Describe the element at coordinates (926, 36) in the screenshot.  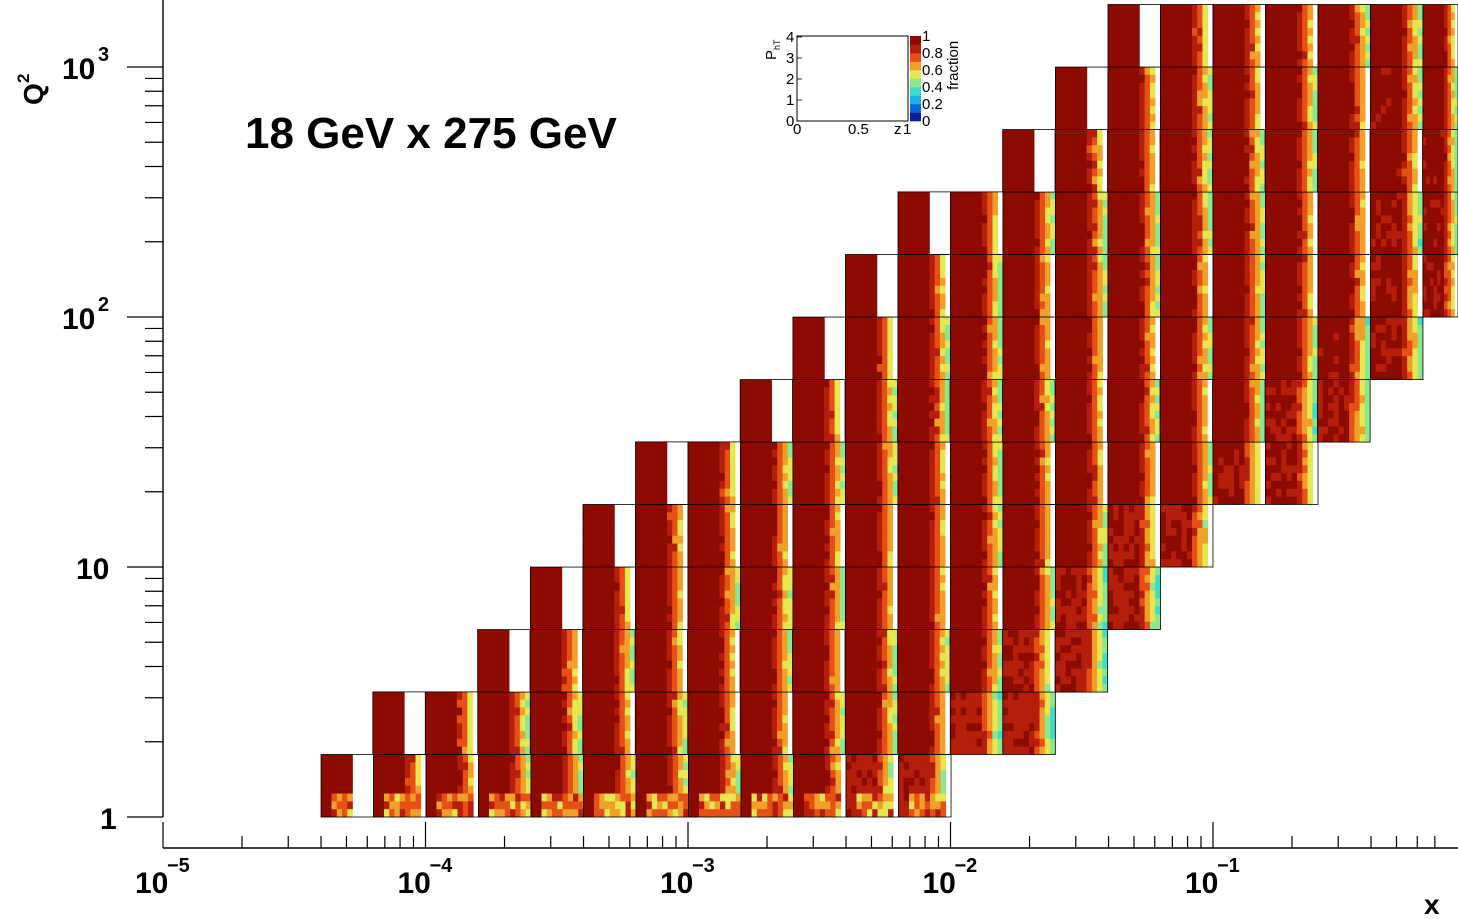
I see `colorbar-tick-label: 1` at that location.